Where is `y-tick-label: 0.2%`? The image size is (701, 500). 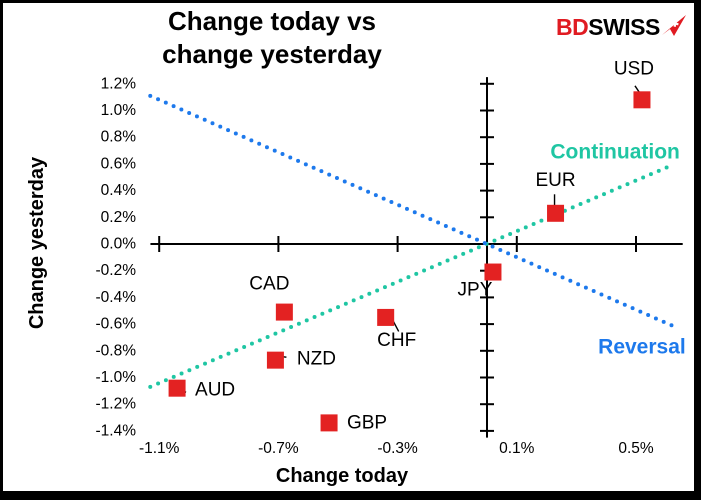 y-tick-label: 0.2% is located at coordinates (119, 217).